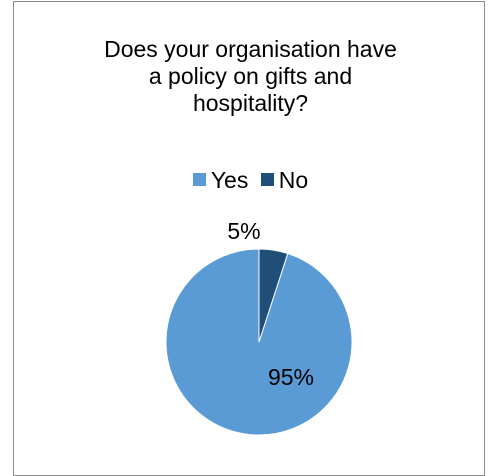  Describe the element at coordinates (243, 231) in the screenshot. I see `data-label-no: 5%` at that location.